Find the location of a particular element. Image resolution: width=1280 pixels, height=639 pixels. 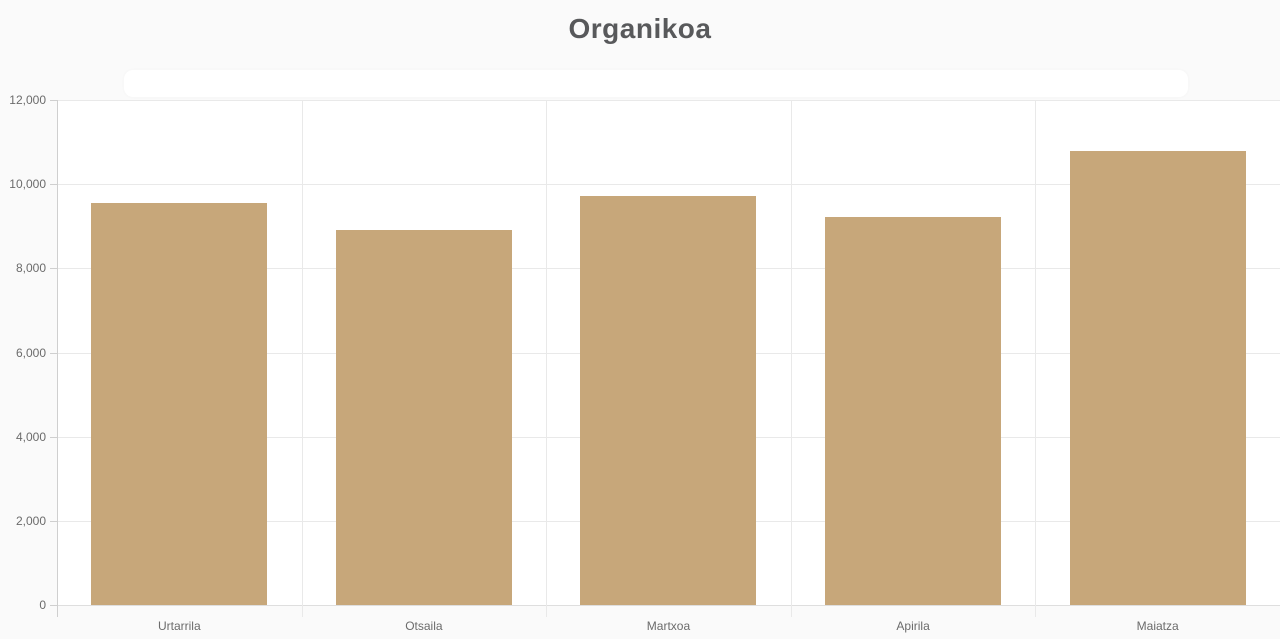

x-axis-category-label: Maiatza is located at coordinates (1157, 626).